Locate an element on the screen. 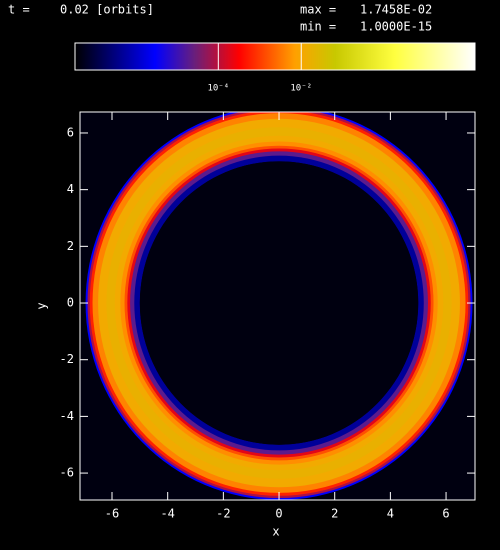 This screenshot has width=500, height=550. x-tick-label: 6 is located at coordinates (445, 514).